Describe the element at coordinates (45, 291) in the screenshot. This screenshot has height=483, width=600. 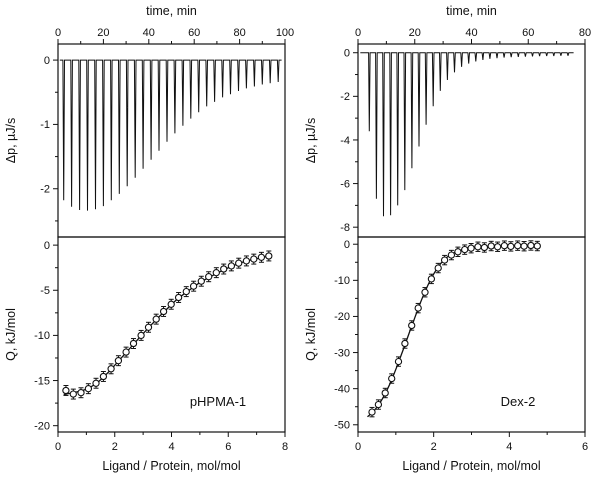
I see `y-tick-label: -5` at that location.